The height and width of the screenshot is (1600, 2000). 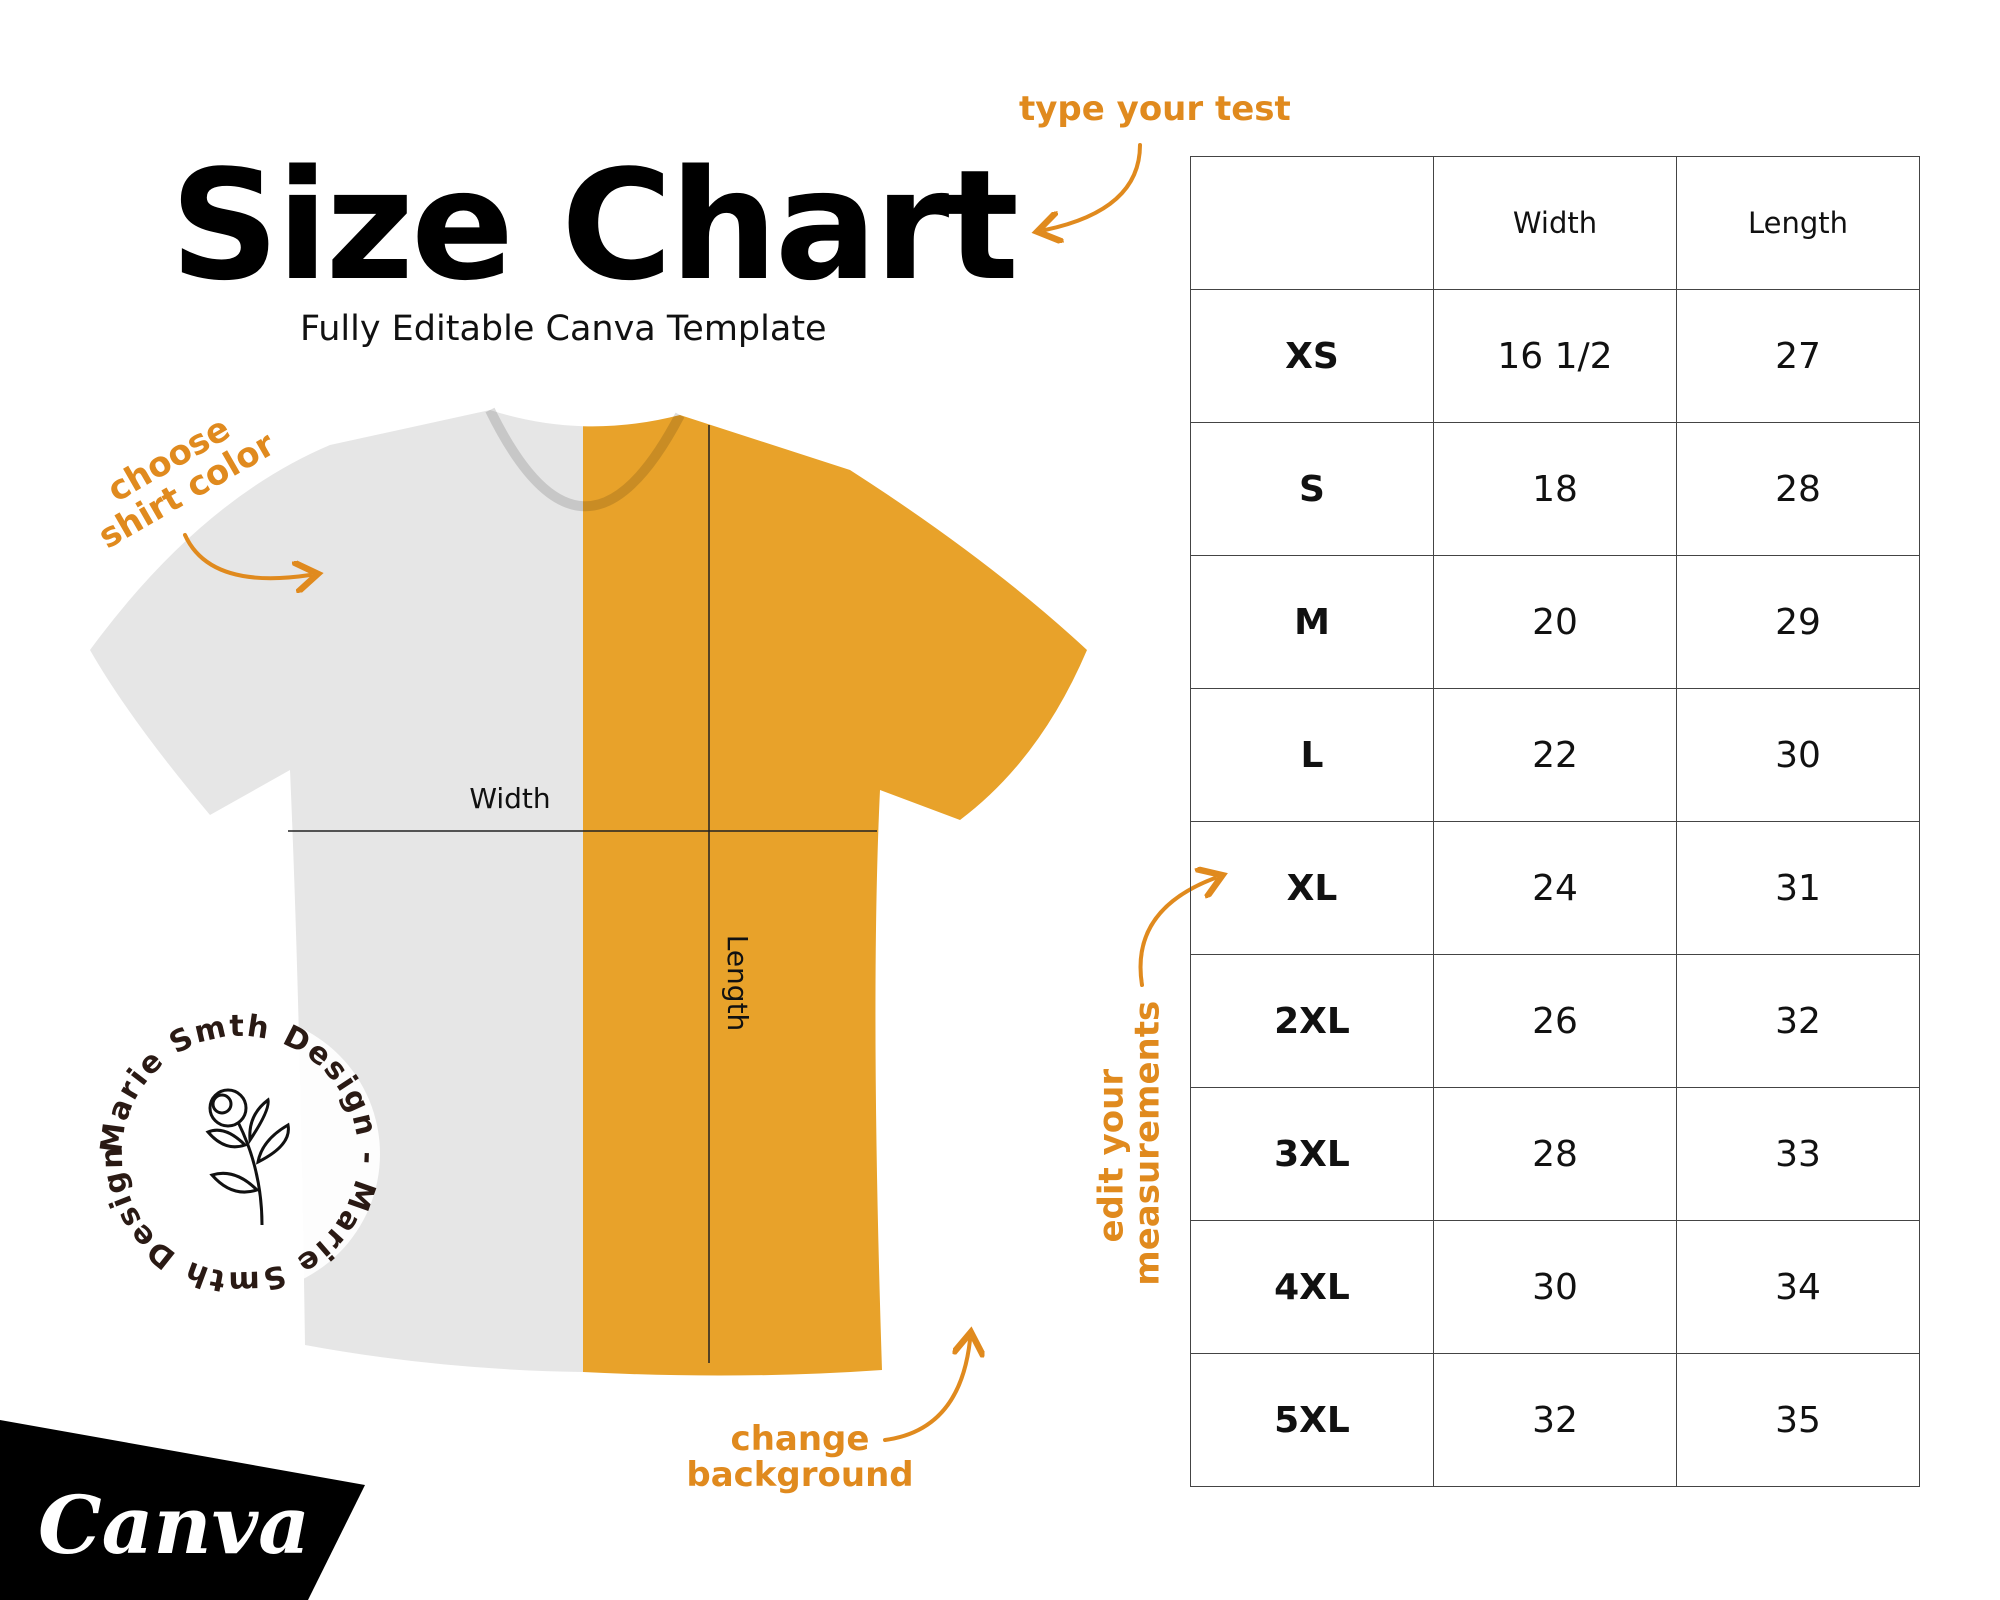 What do you see at coordinates (1312, 1420) in the screenshot?
I see `size-cell: 5XL` at bounding box center [1312, 1420].